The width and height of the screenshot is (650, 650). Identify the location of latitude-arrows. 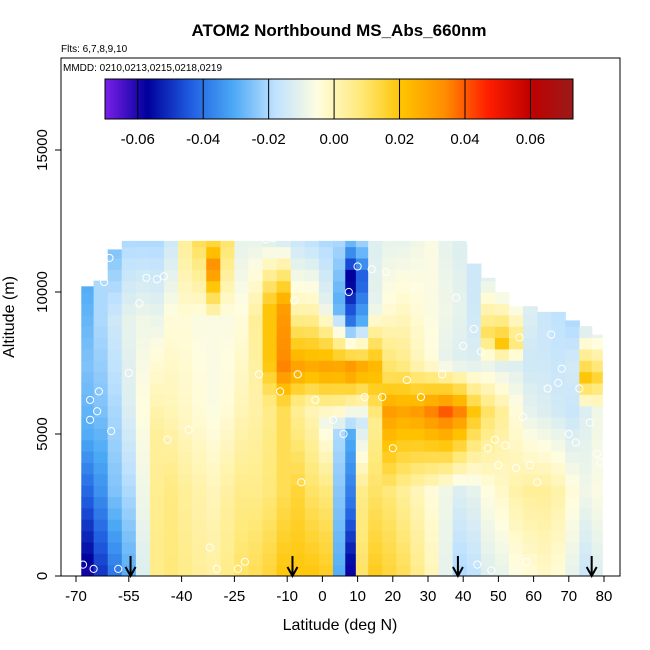
(361, 567).